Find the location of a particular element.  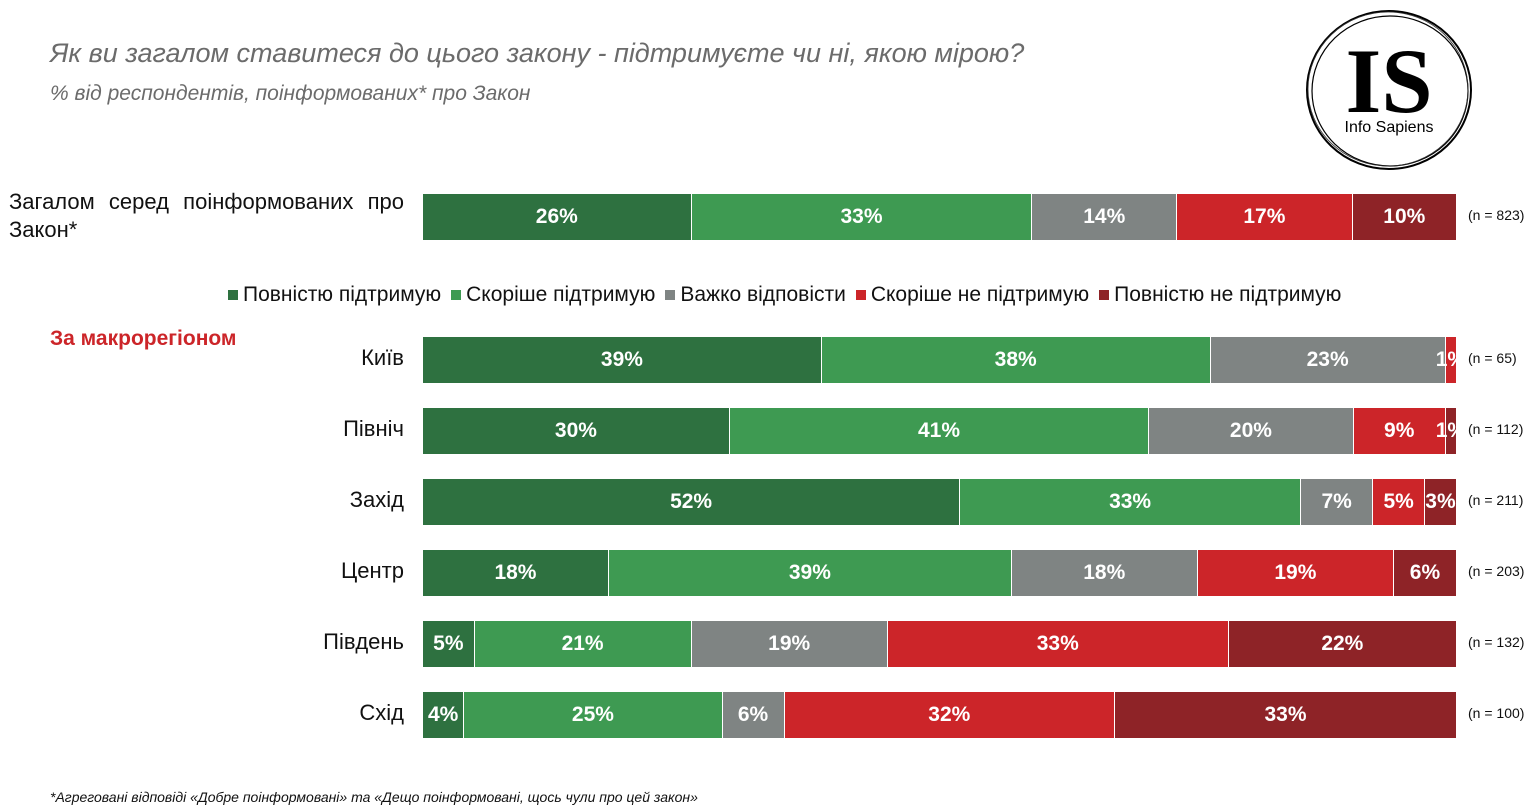

data-label: 23% is located at coordinates (1327, 359).